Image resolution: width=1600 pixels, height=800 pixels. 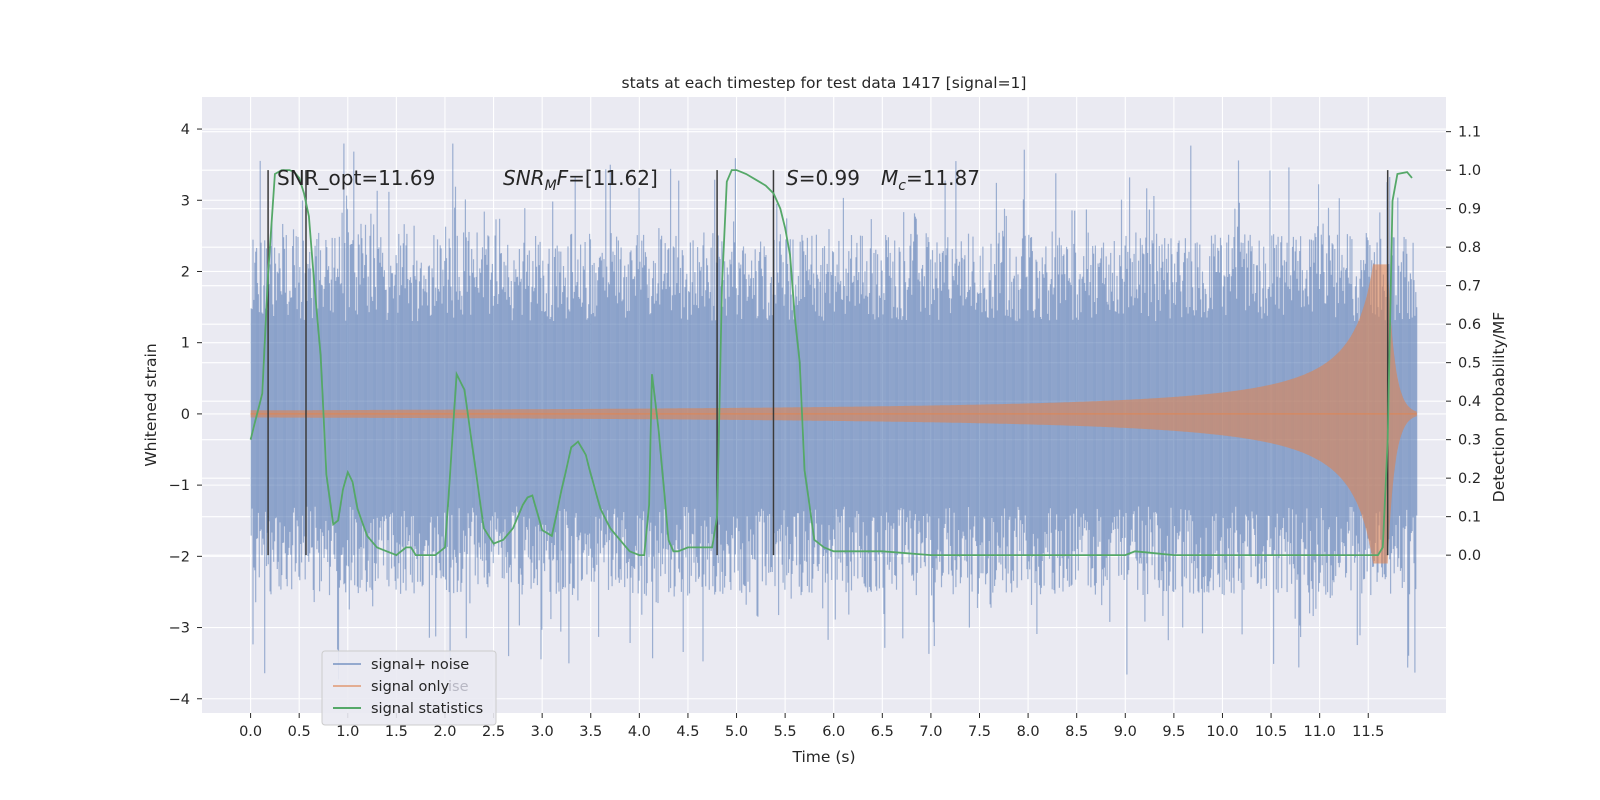 What do you see at coordinates (396, 732) in the screenshot?
I see `x-tick-label-3: 1.5` at bounding box center [396, 732].